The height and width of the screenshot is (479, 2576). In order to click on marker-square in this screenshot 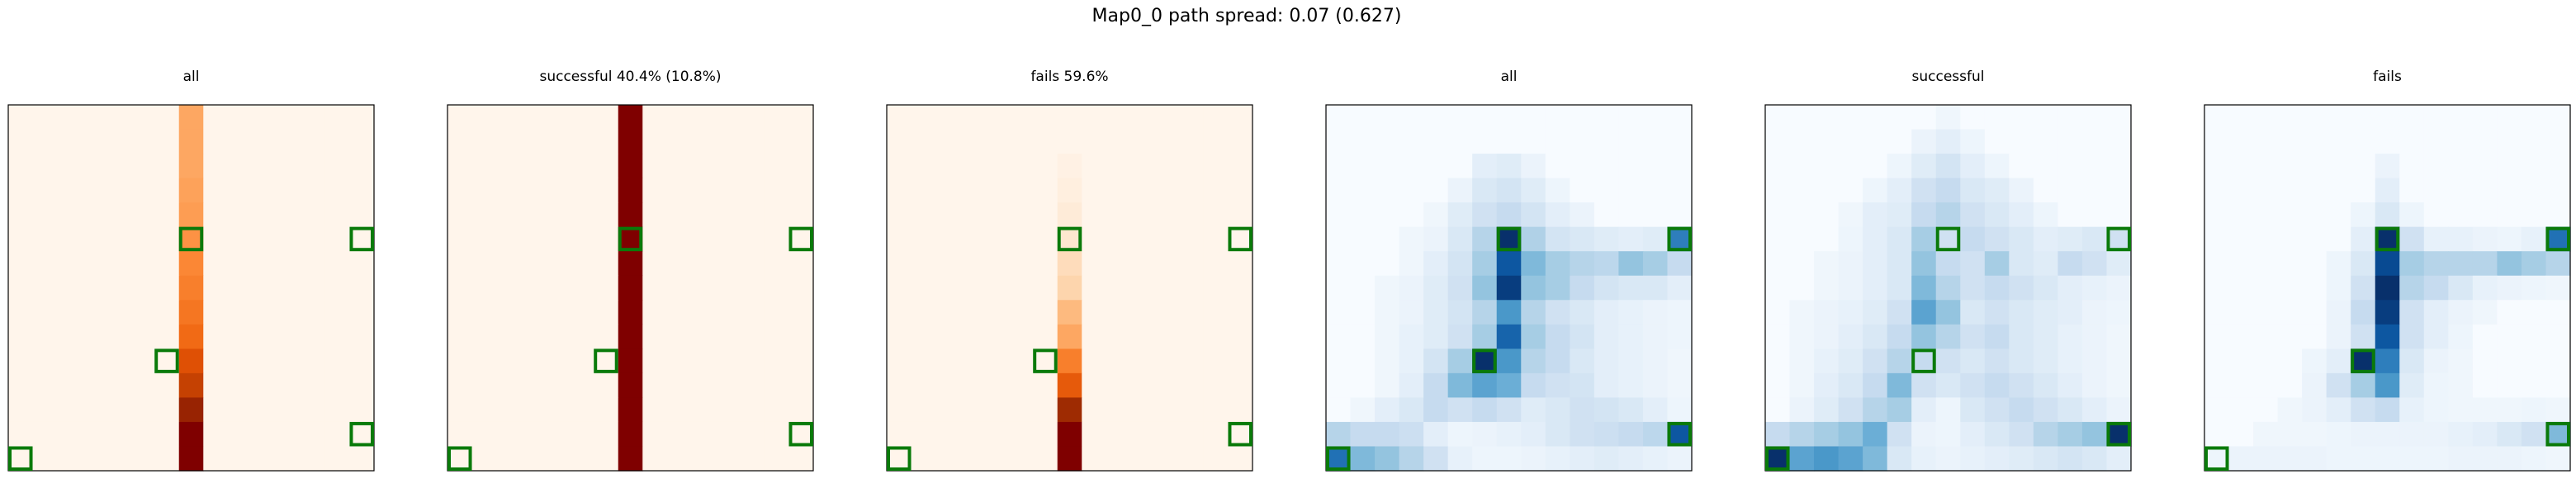, I will do `click(899, 459)`.